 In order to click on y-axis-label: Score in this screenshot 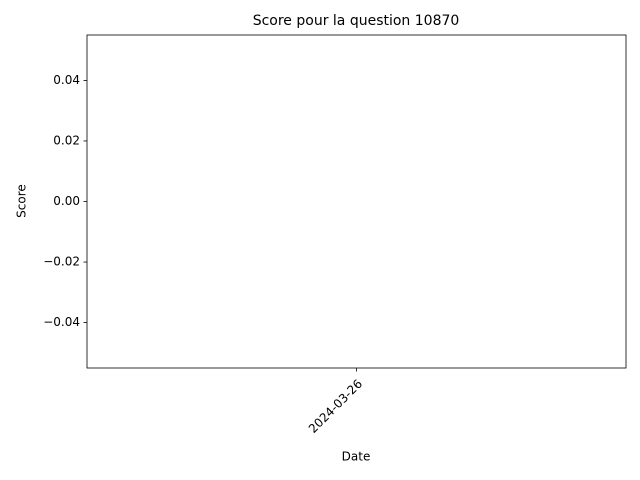, I will do `click(22, 201)`.